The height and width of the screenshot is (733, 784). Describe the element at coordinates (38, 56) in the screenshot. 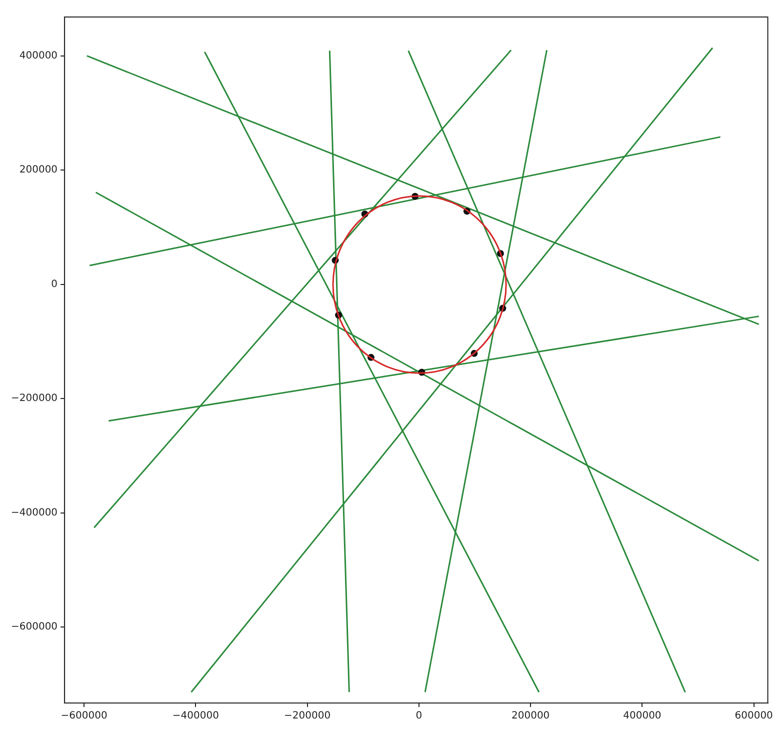

I see `y-tick-label: 400000` at that location.